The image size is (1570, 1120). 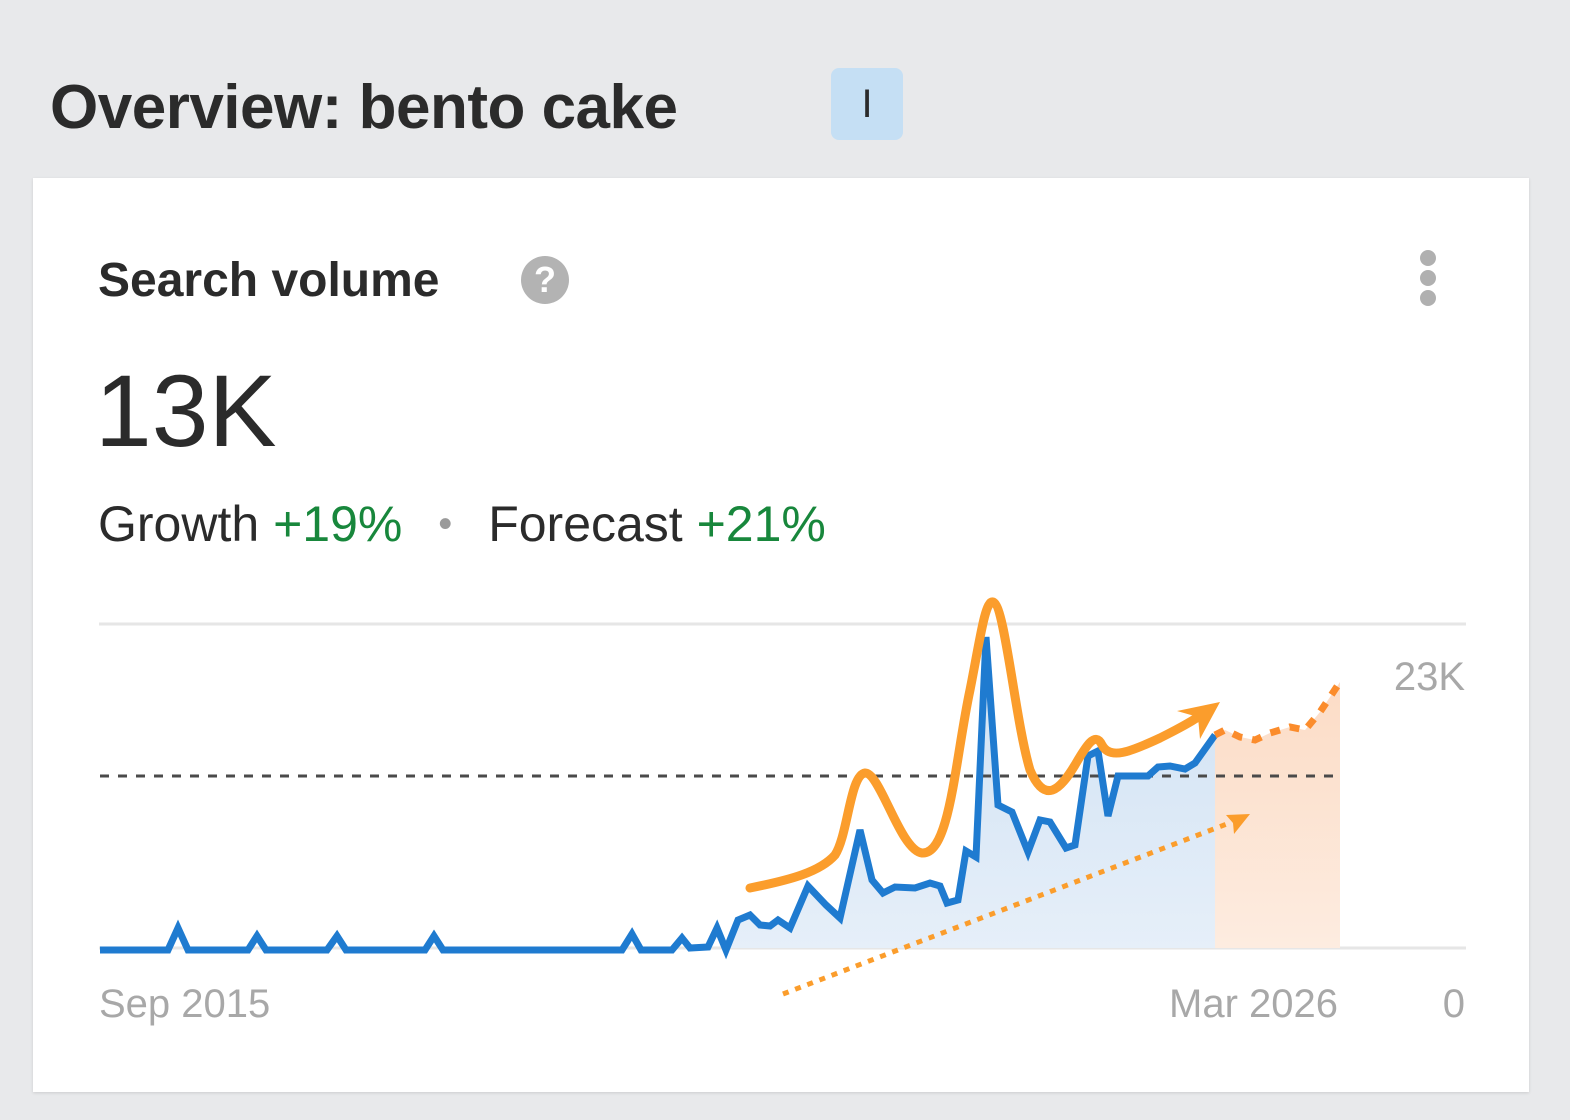 I want to click on growth-value: +19%, so click(x=338, y=524).